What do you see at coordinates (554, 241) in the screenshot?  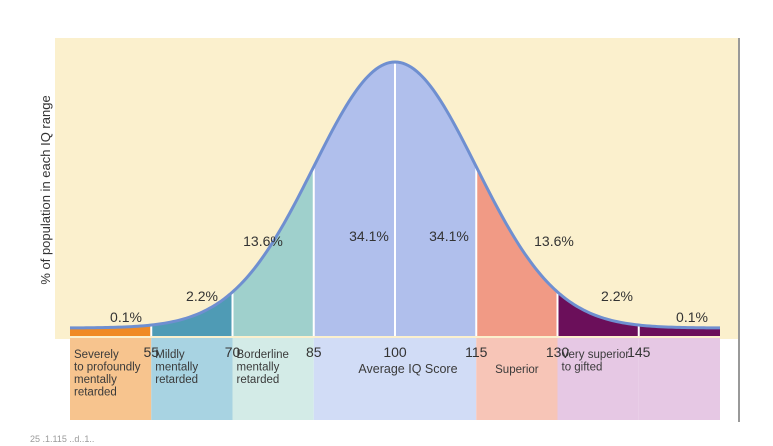 I see `percent-label-5: 13.6%` at bounding box center [554, 241].